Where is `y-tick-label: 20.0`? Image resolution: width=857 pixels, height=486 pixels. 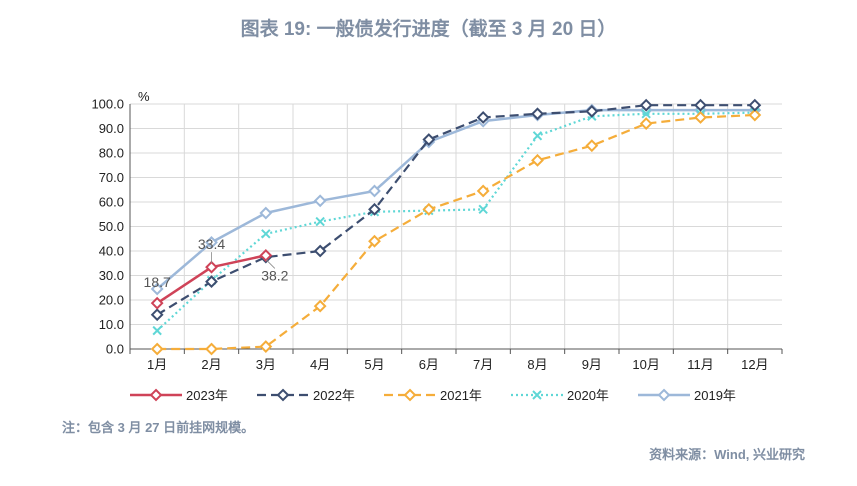
y-tick-label: 20.0 is located at coordinates (111, 300).